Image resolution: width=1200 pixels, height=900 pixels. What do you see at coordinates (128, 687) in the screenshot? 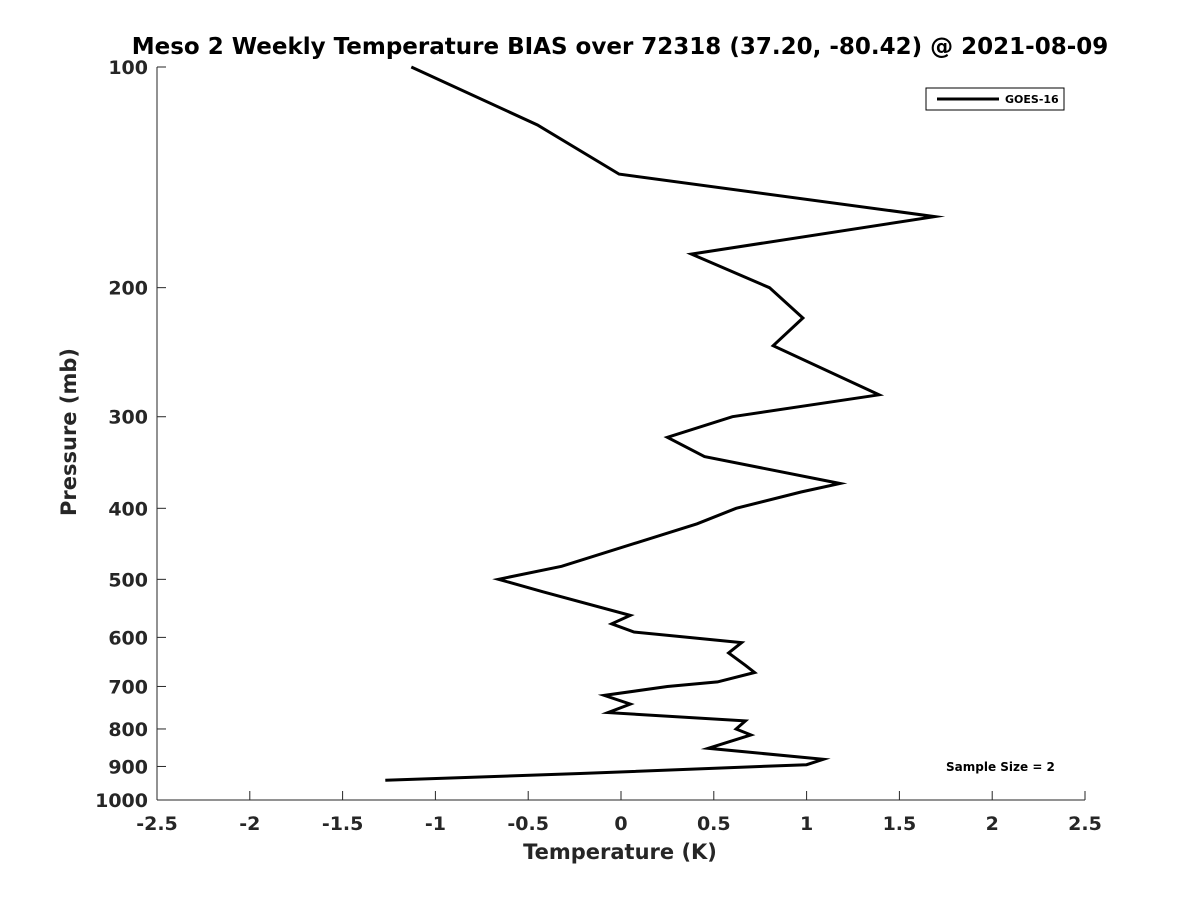
I see `y-tick-label: 700` at bounding box center [128, 687].